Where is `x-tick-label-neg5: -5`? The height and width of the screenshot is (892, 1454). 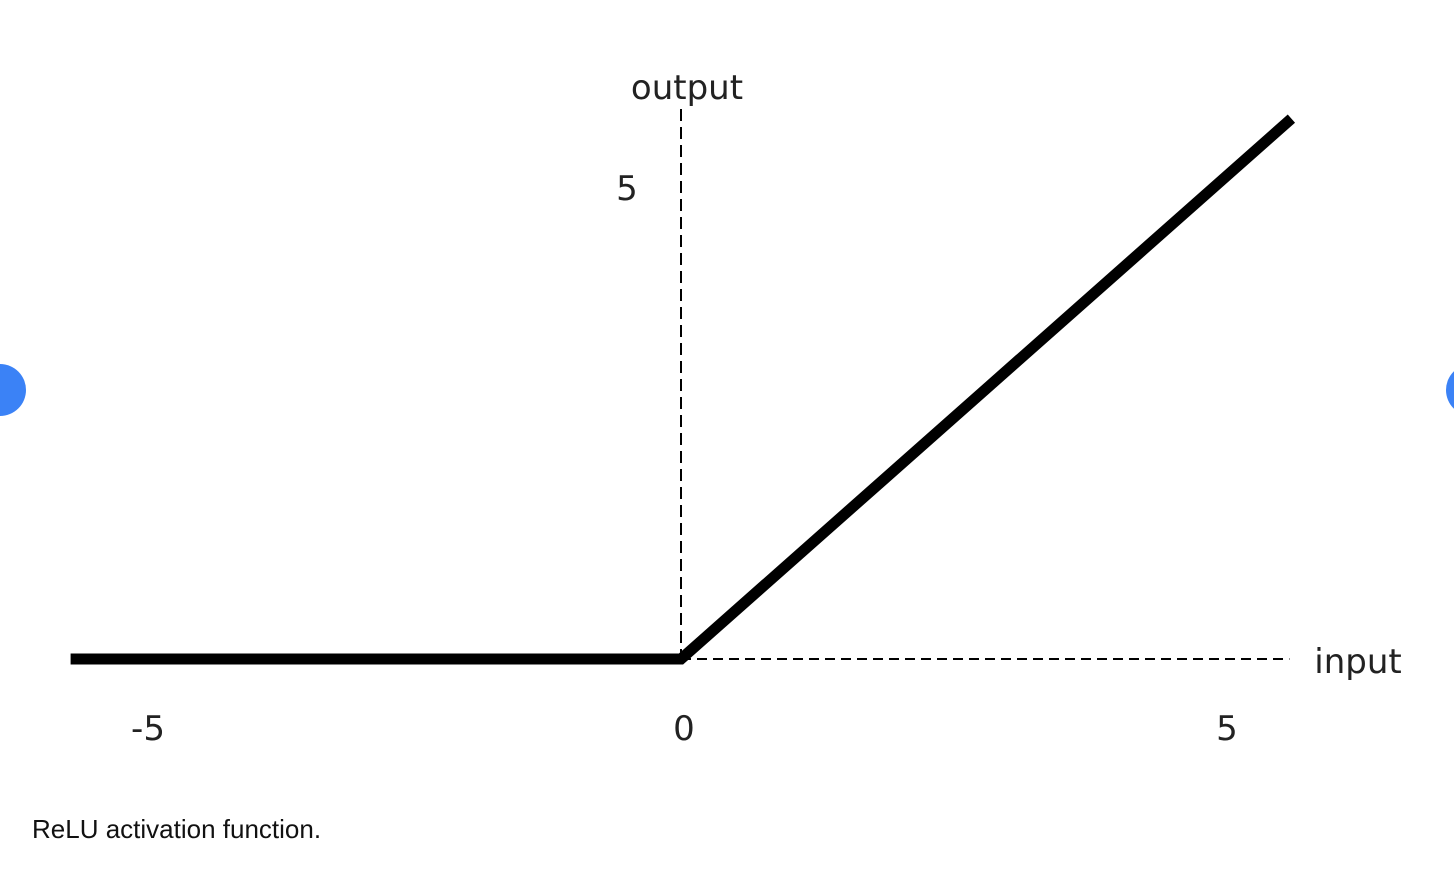
x-tick-label-neg5: -5 is located at coordinates (148, 729).